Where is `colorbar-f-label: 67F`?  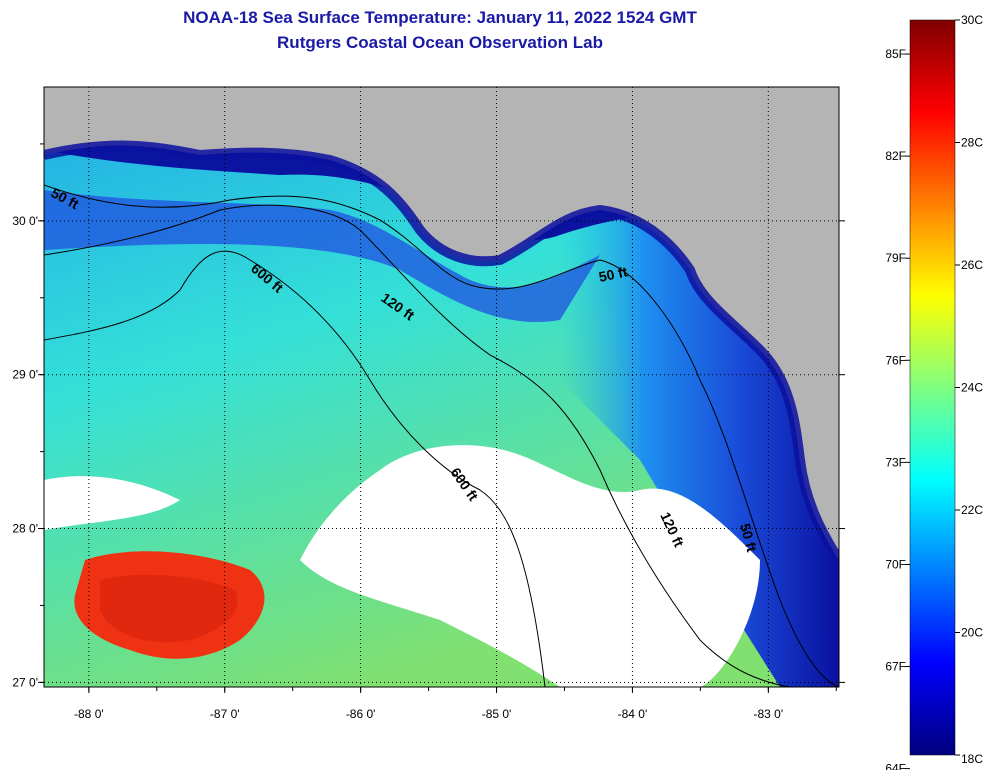 colorbar-f-label: 67F is located at coordinates (895, 667).